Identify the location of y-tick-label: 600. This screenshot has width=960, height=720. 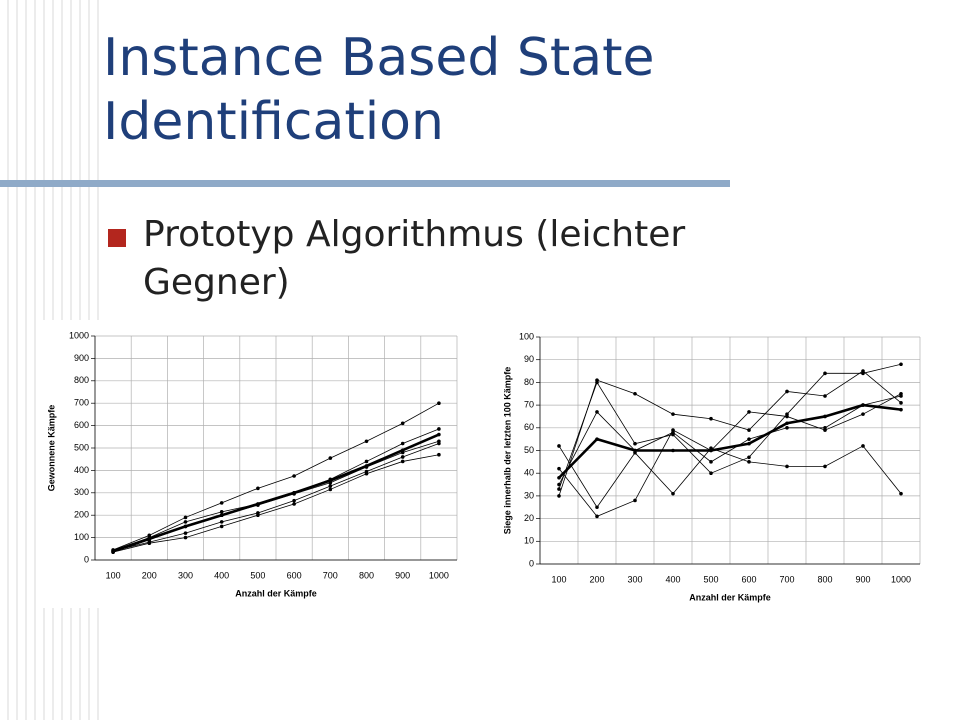
(81, 425).